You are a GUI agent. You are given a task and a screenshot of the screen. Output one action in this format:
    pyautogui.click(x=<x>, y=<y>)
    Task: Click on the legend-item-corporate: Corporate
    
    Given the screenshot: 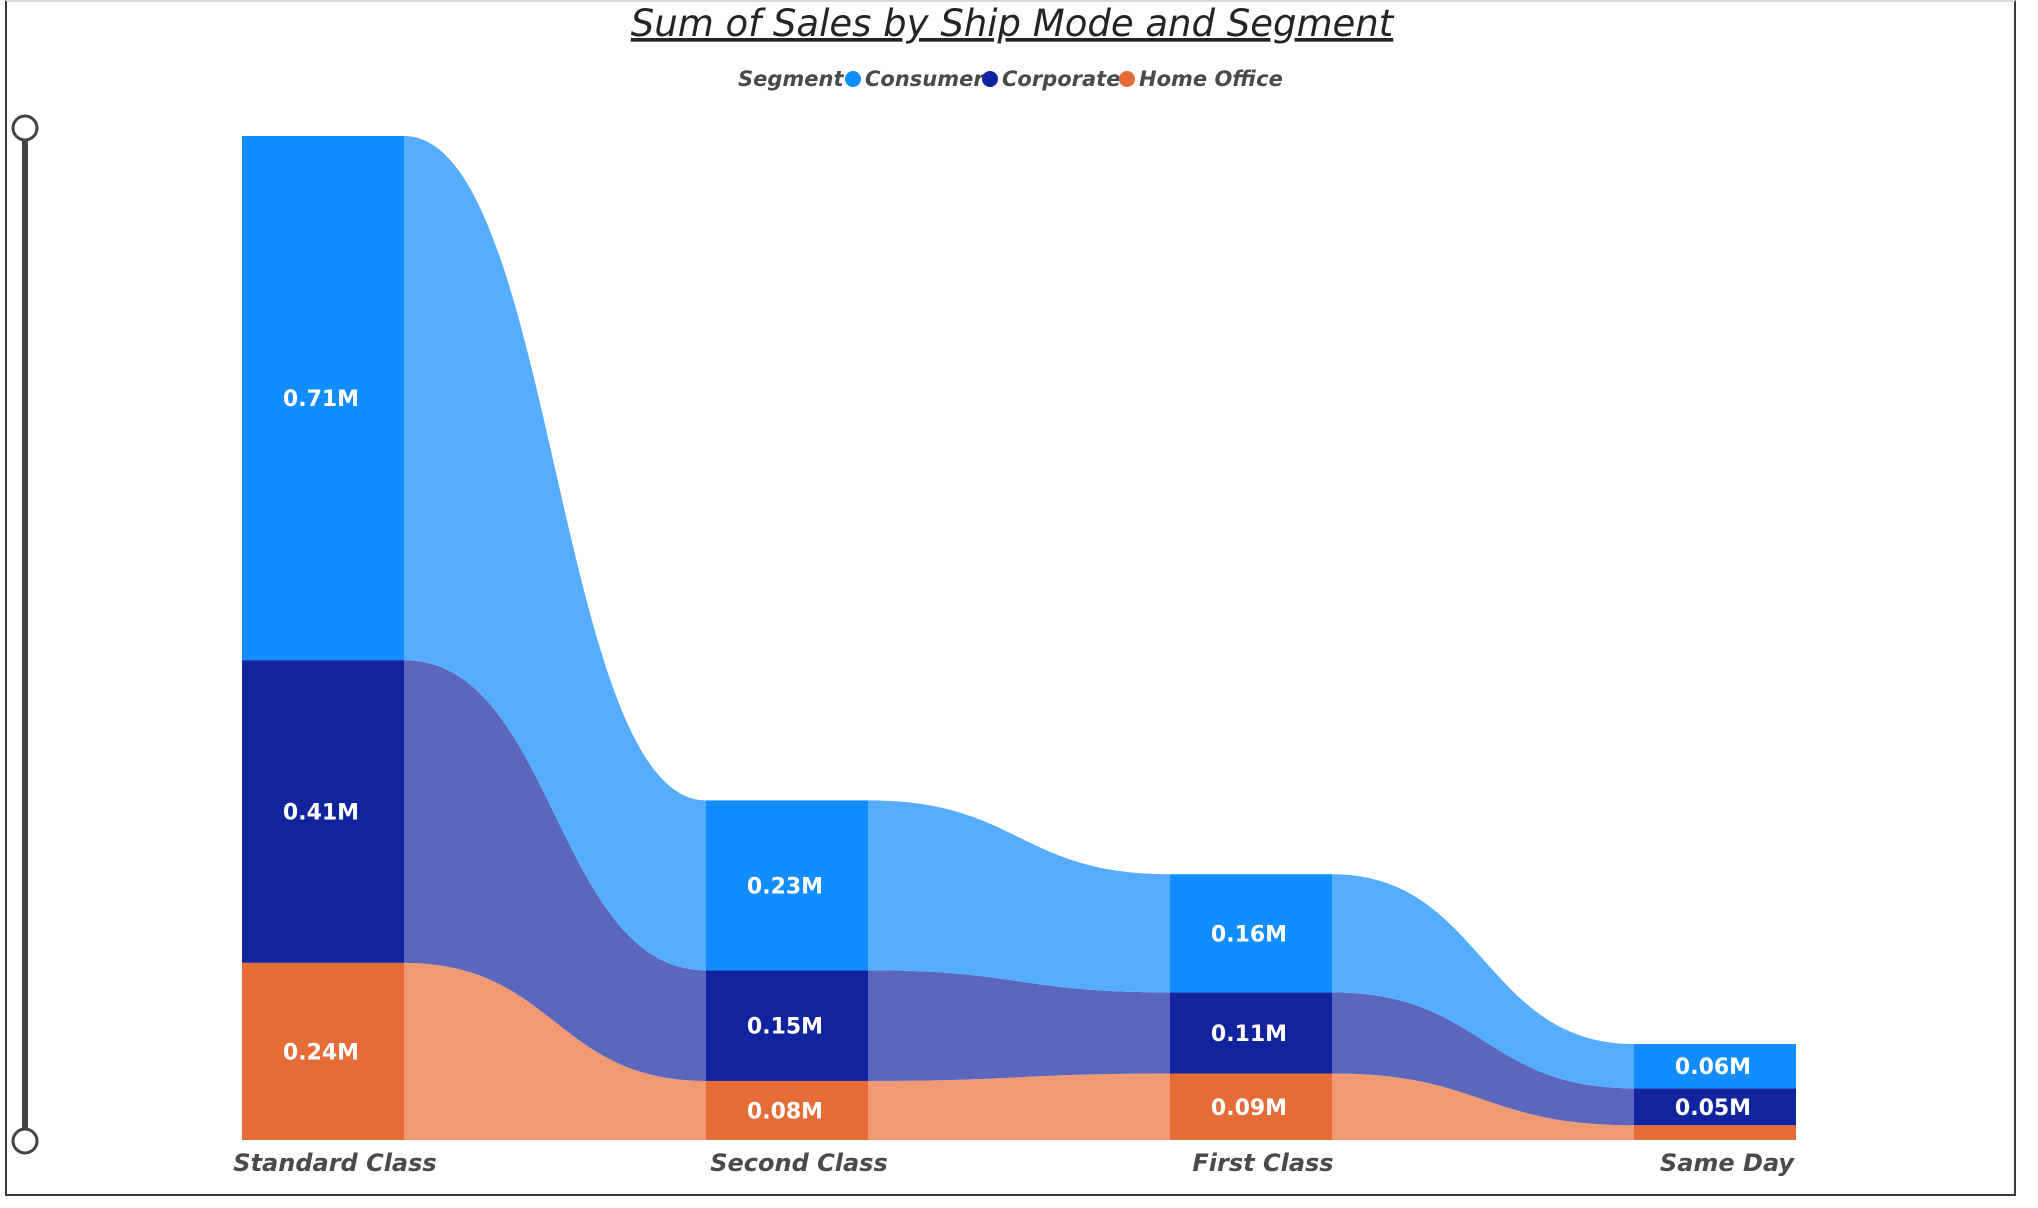 What is the action you would take?
    pyautogui.click(x=1061, y=79)
    